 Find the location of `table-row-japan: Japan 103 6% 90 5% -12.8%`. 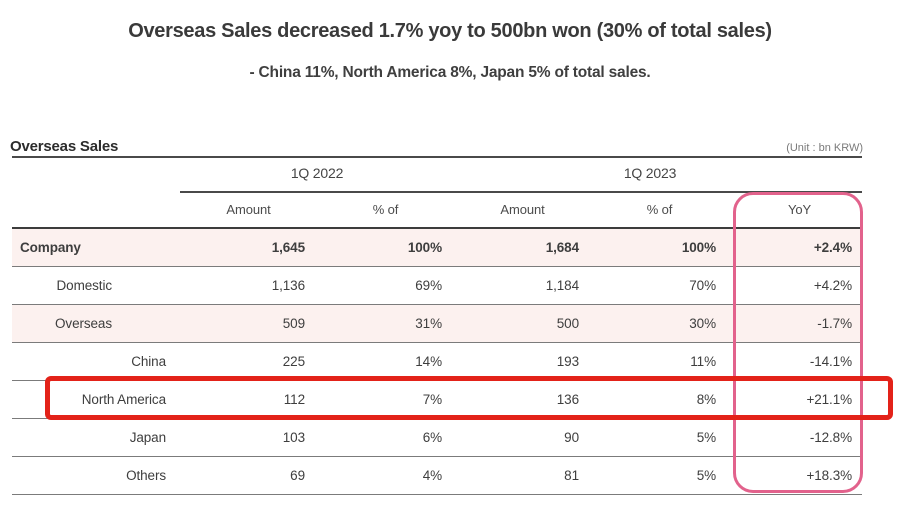

table-row-japan: Japan 103 6% 90 5% -12.8% is located at coordinates (437, 438).